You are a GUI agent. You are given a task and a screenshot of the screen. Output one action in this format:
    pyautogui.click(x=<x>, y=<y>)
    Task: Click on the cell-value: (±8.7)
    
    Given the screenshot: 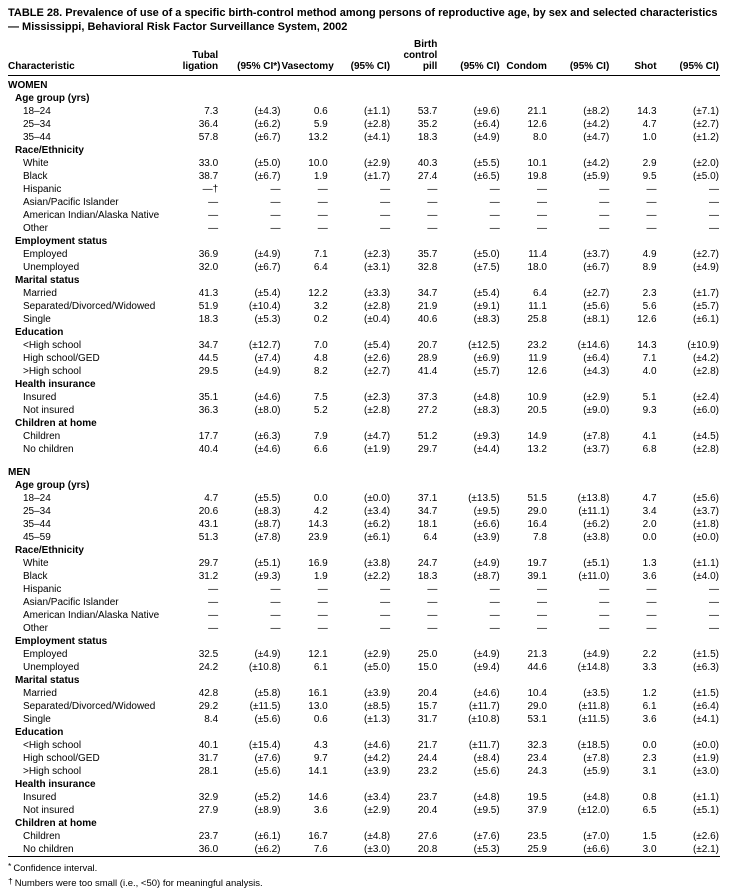 What is the action you would take?
    pyautogui.click(x=267, y=524)
    